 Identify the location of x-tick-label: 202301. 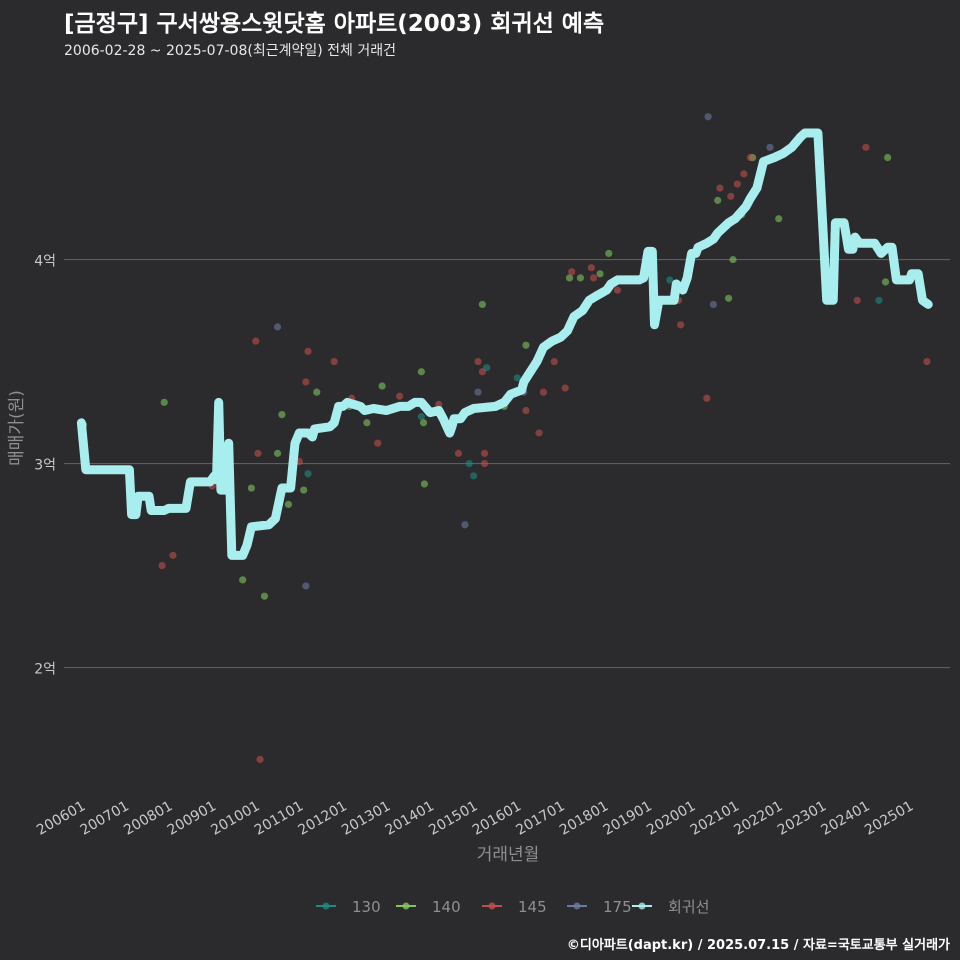
(802, 818).